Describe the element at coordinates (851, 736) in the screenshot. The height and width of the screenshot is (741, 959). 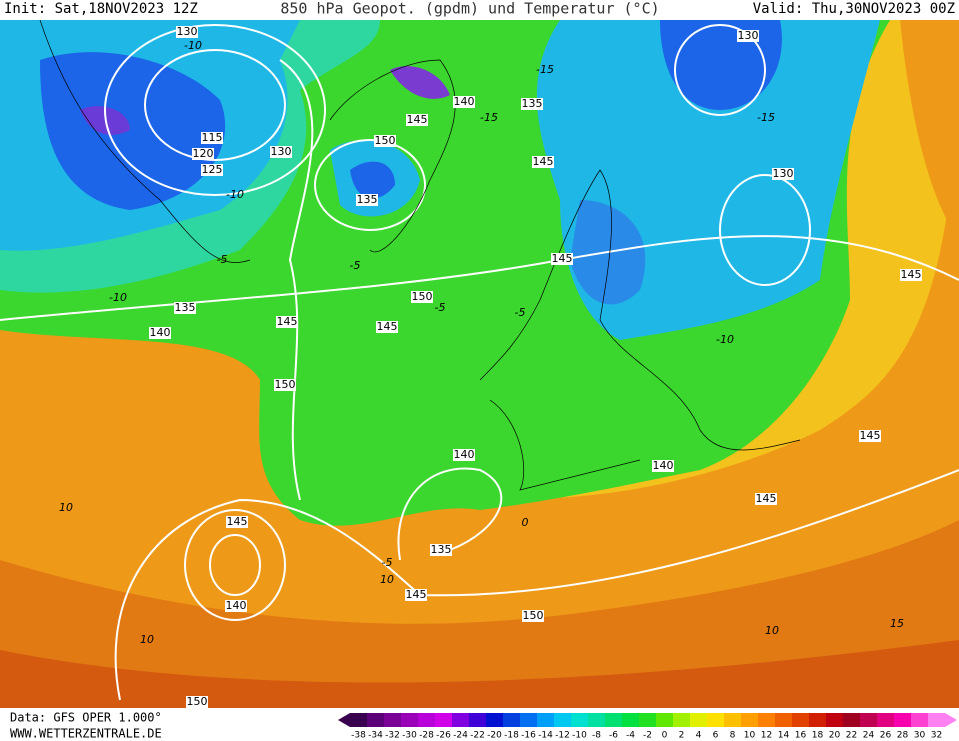
I see `colorbar-label: 22` at that location.